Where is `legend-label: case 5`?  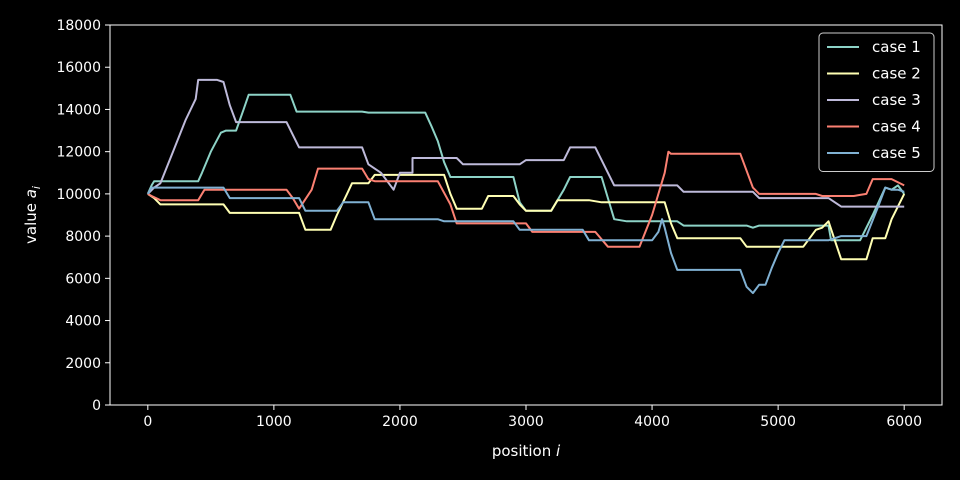 legend-label: case 5 is located at coordinates (896, 153).